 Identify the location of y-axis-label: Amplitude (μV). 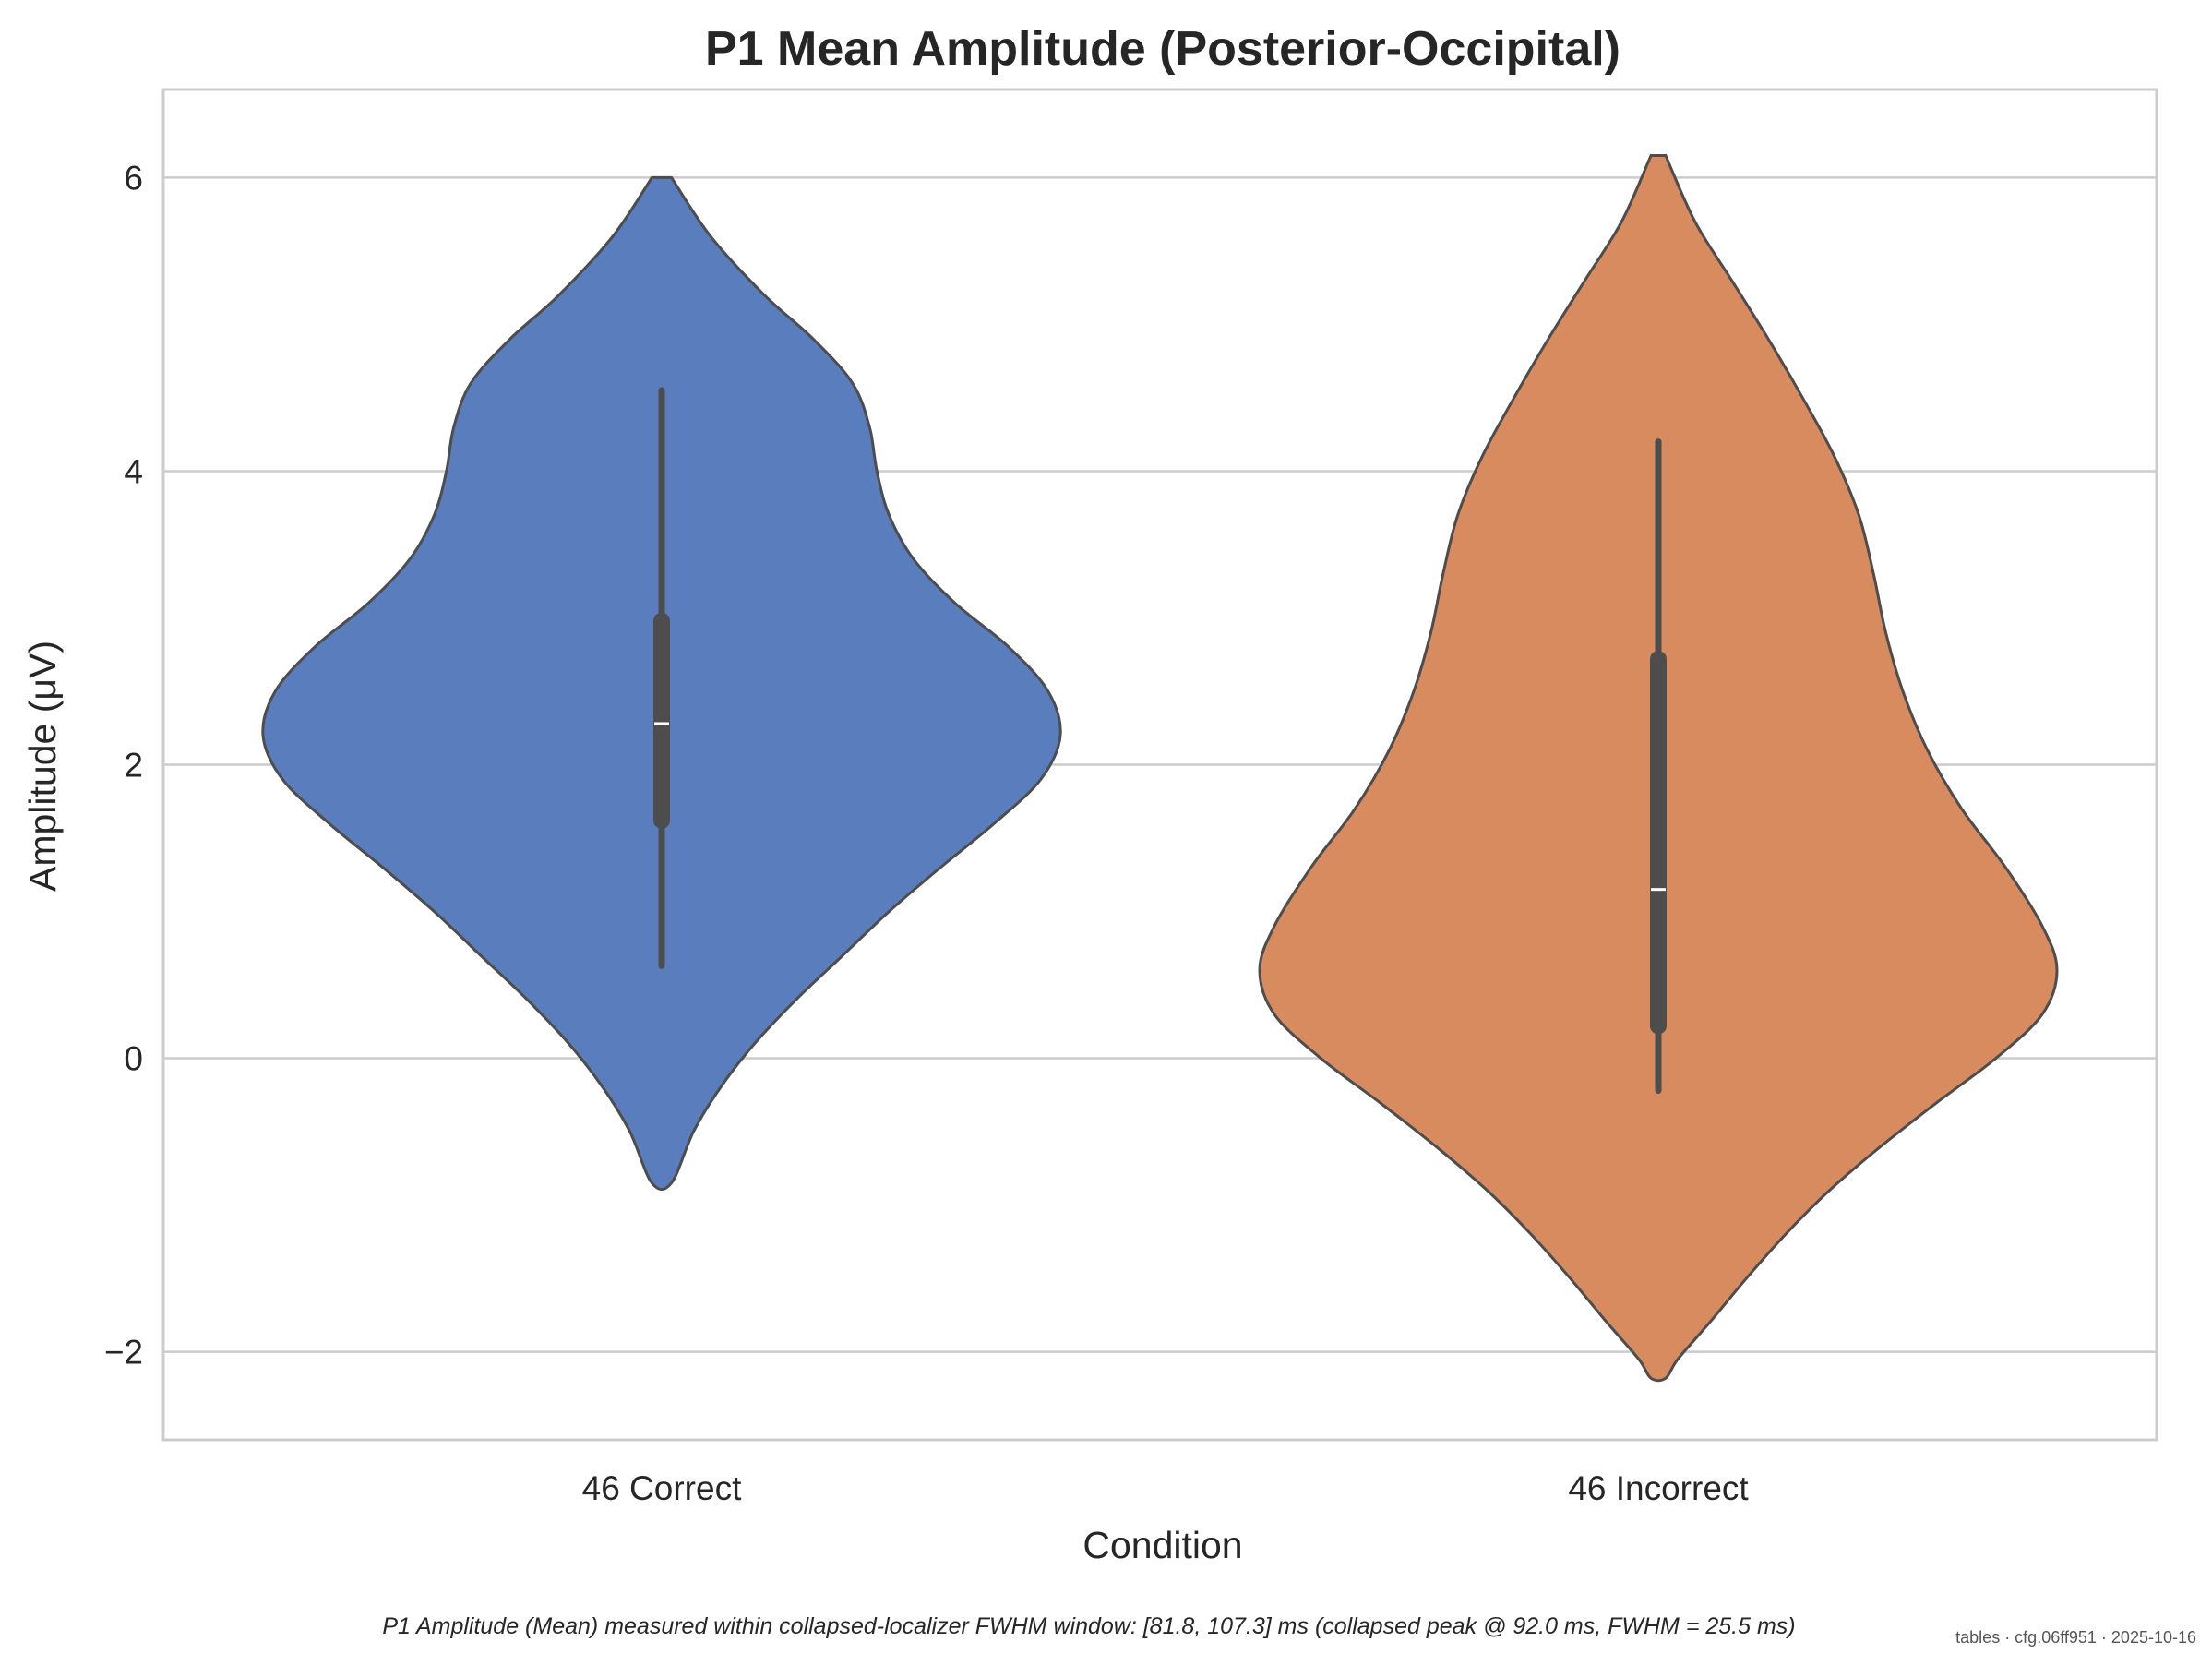
(42, 767).